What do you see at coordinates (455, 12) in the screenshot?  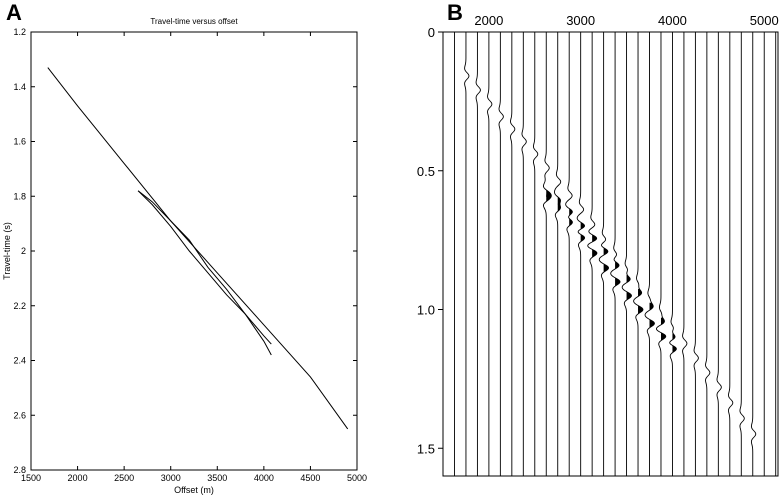 I see `panel-b-letter: B` at bounding box center [455, 12].